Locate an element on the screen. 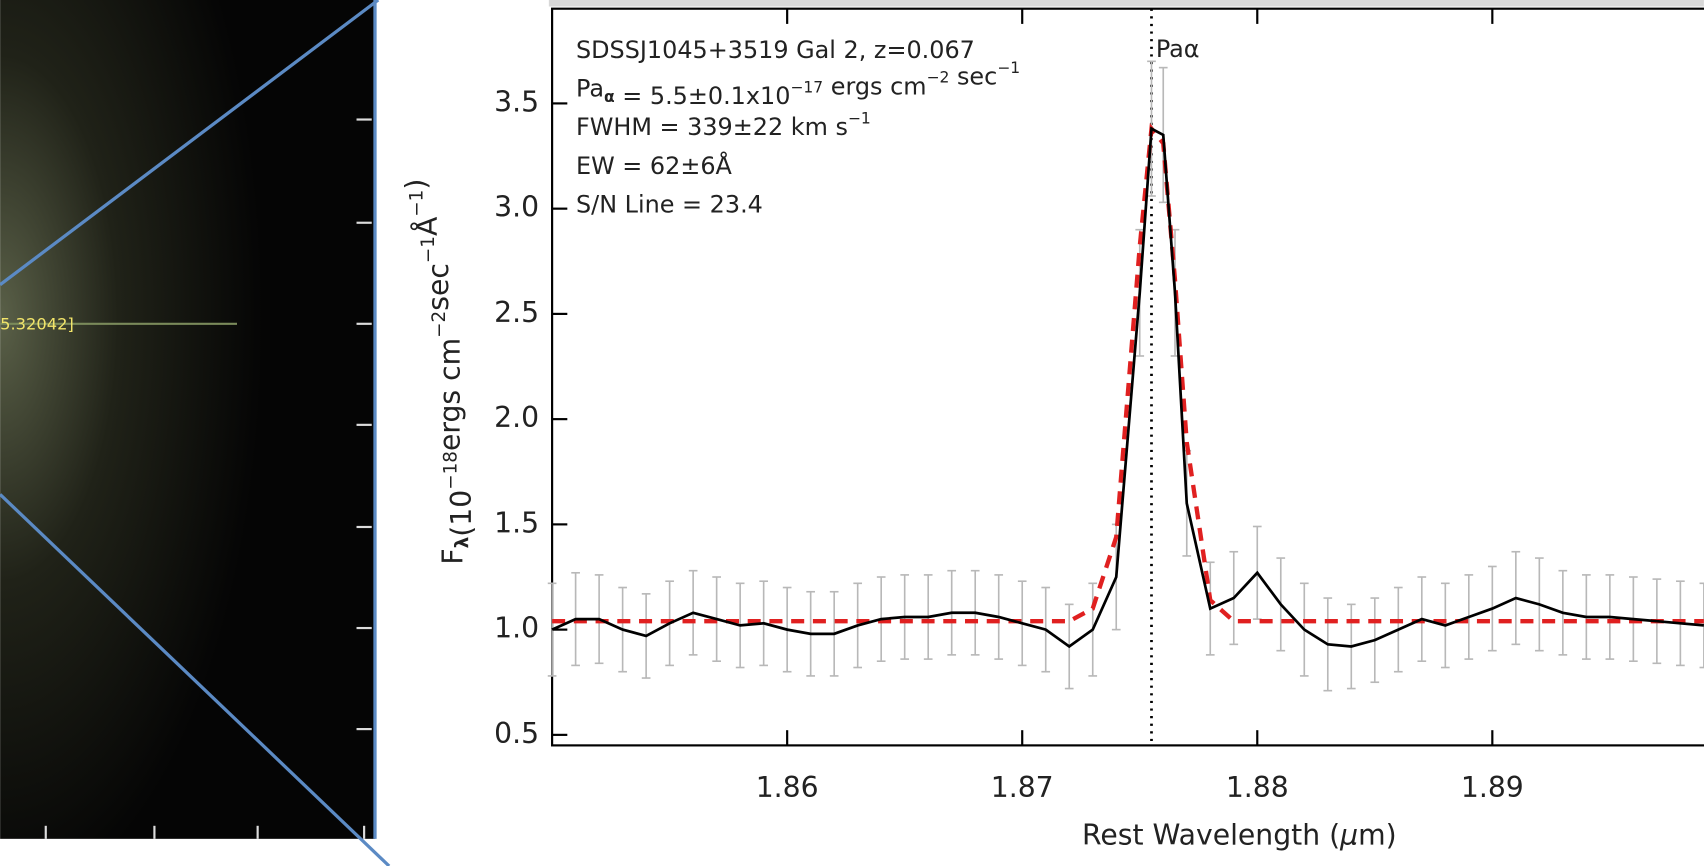  image-label: 5.32042] is located at coordinates (37, 323).